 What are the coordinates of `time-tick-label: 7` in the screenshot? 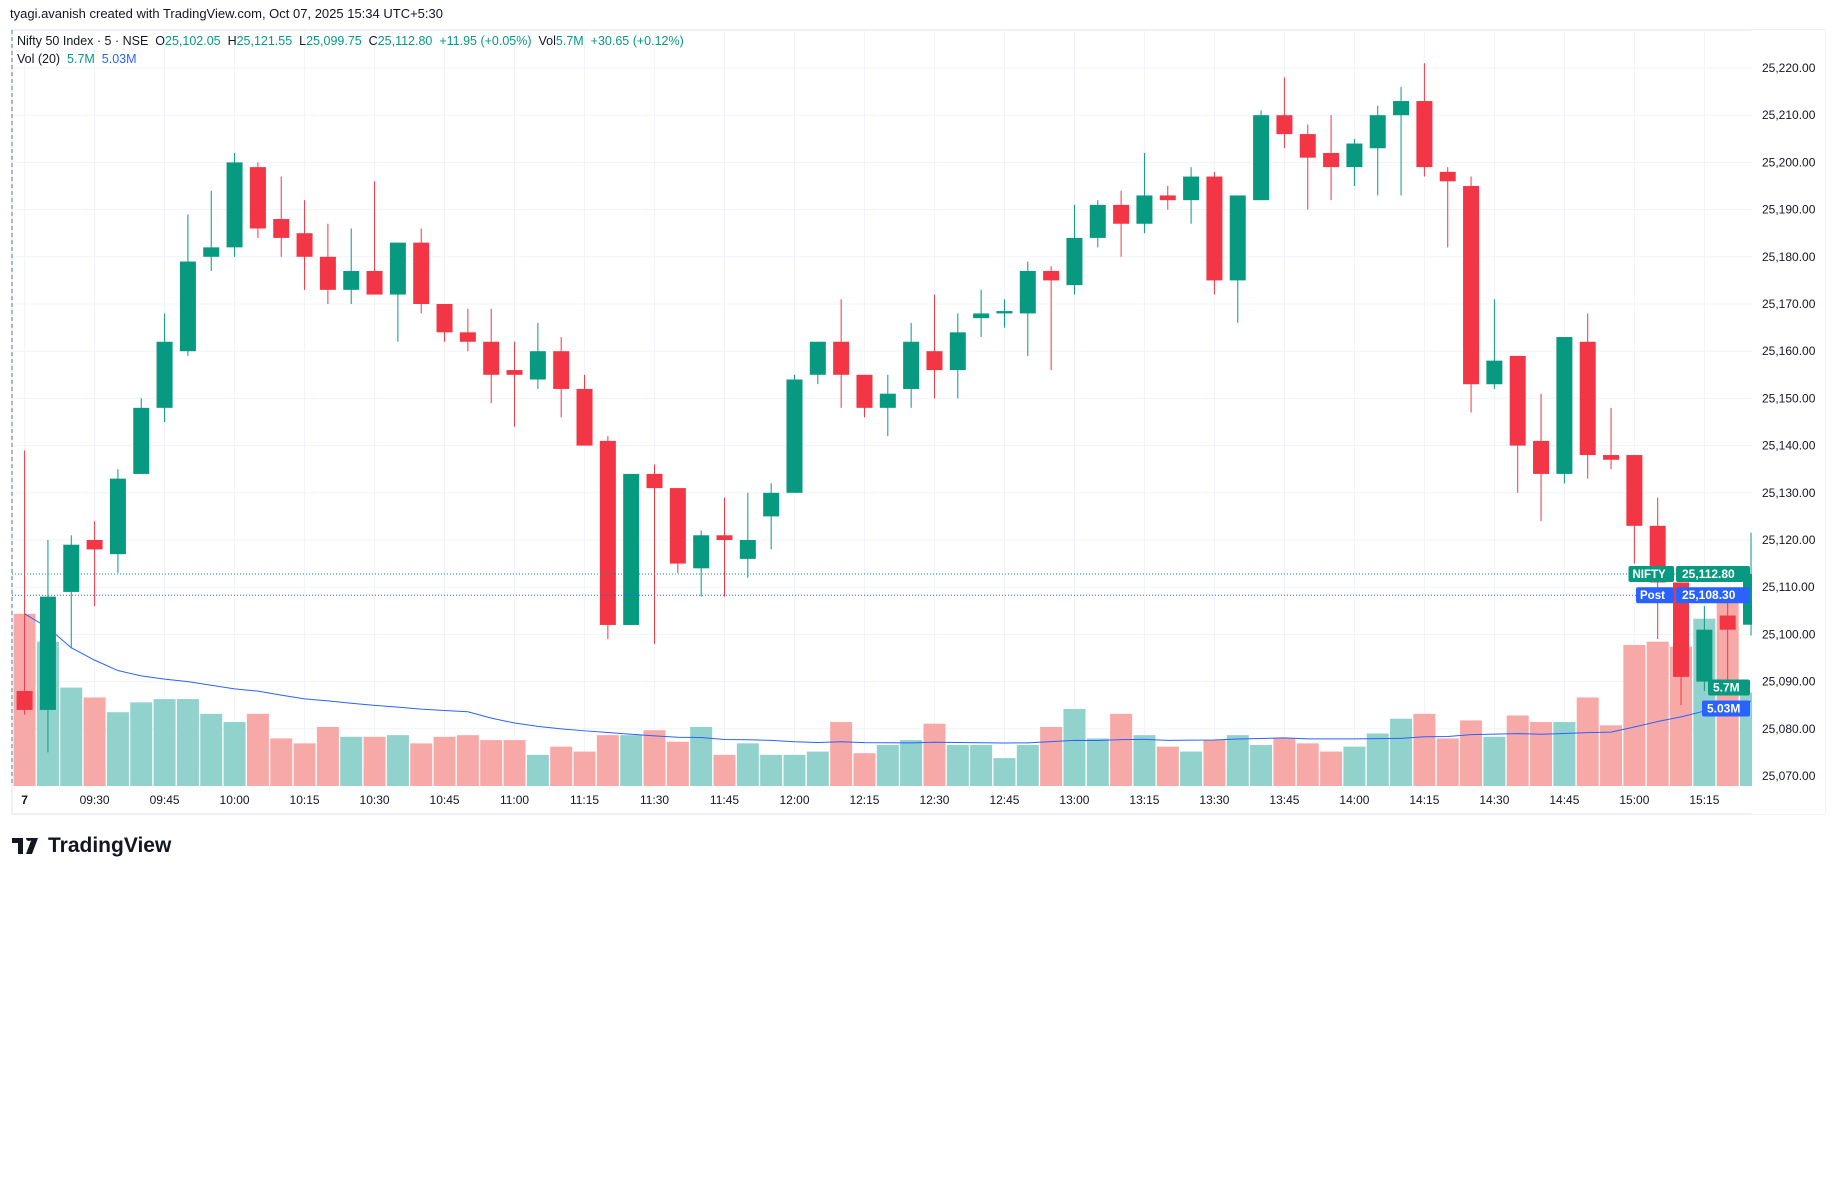 It's located at (24, 800).